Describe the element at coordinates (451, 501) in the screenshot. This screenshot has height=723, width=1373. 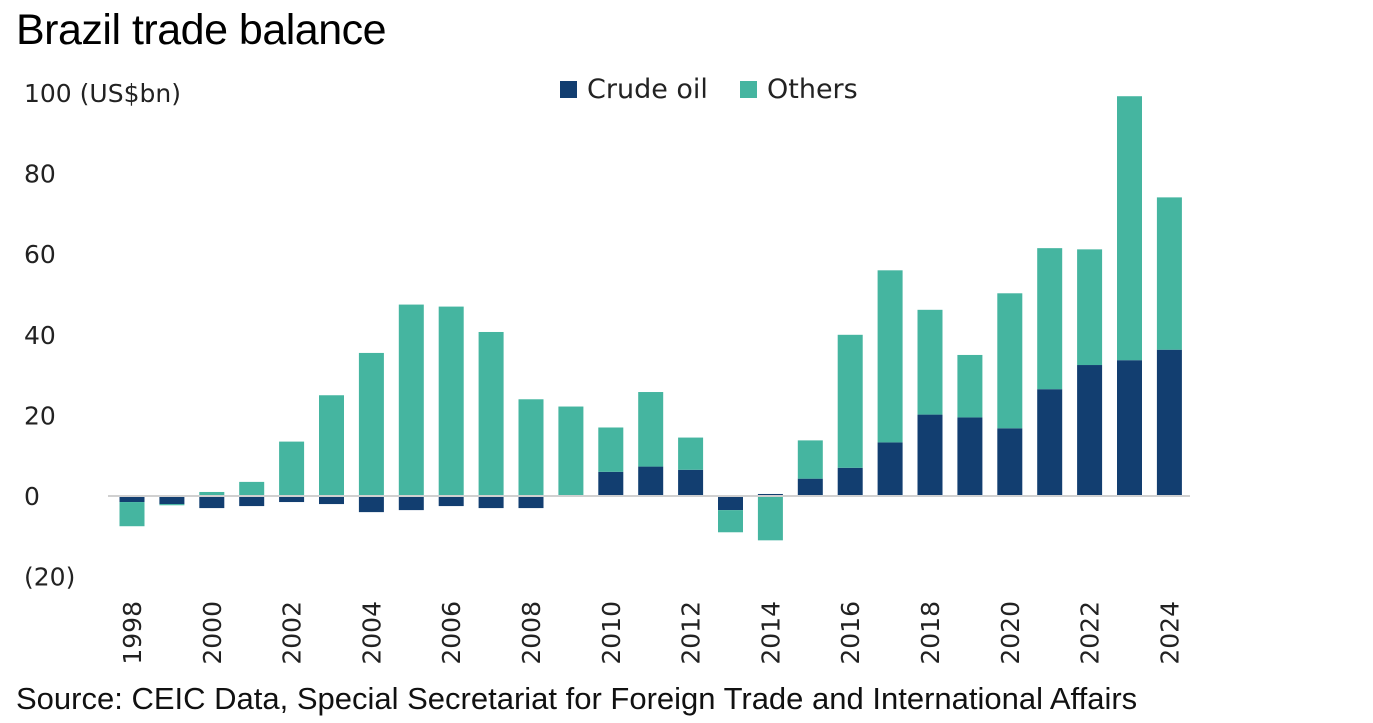
I see `bar-crude-oil-2006` at that location.